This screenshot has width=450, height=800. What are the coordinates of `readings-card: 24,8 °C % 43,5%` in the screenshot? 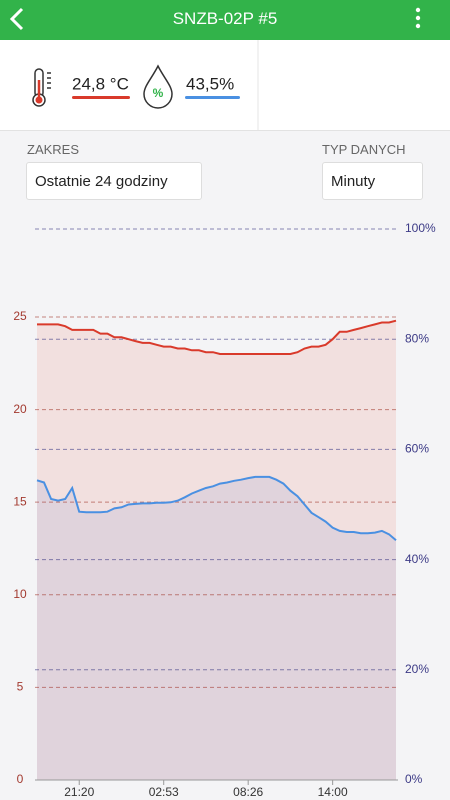 It's located at (225, 85).